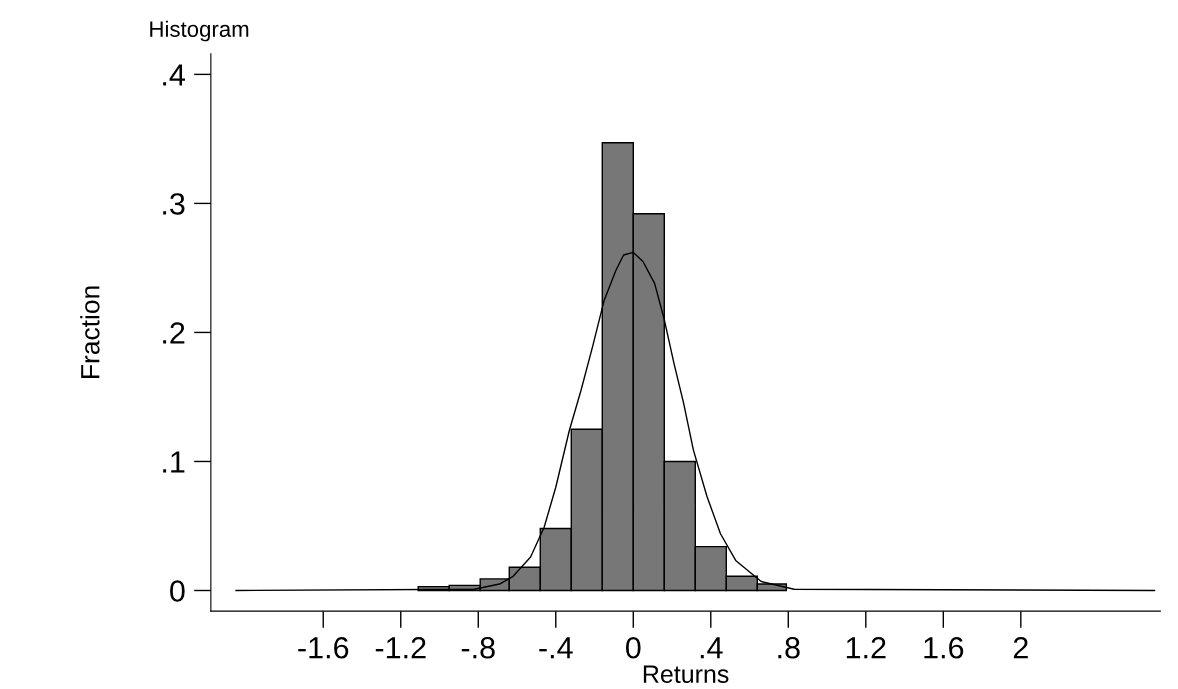 Image resolution: width=1178 pixels, height=689 pixels. What do you see at coordinates (789, 647) in the screenshot?
I see `x-tick-label: .8` at bounding box center [789, 647].